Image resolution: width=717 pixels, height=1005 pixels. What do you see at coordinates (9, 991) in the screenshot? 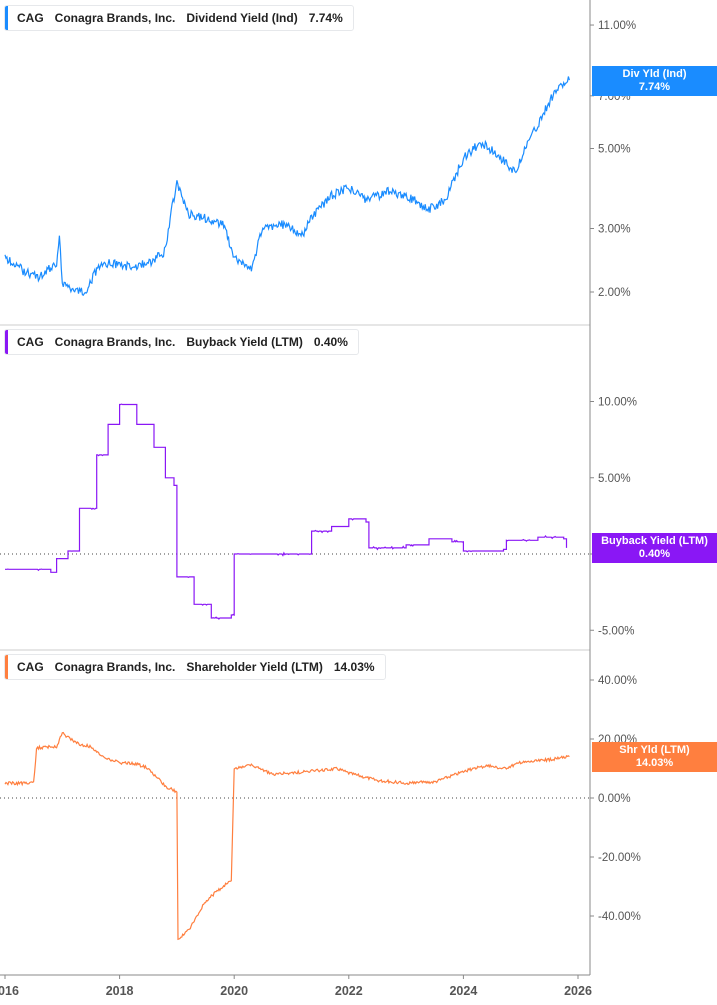
I see `x-tick-label: 2016` at bounding box center [9, 991].